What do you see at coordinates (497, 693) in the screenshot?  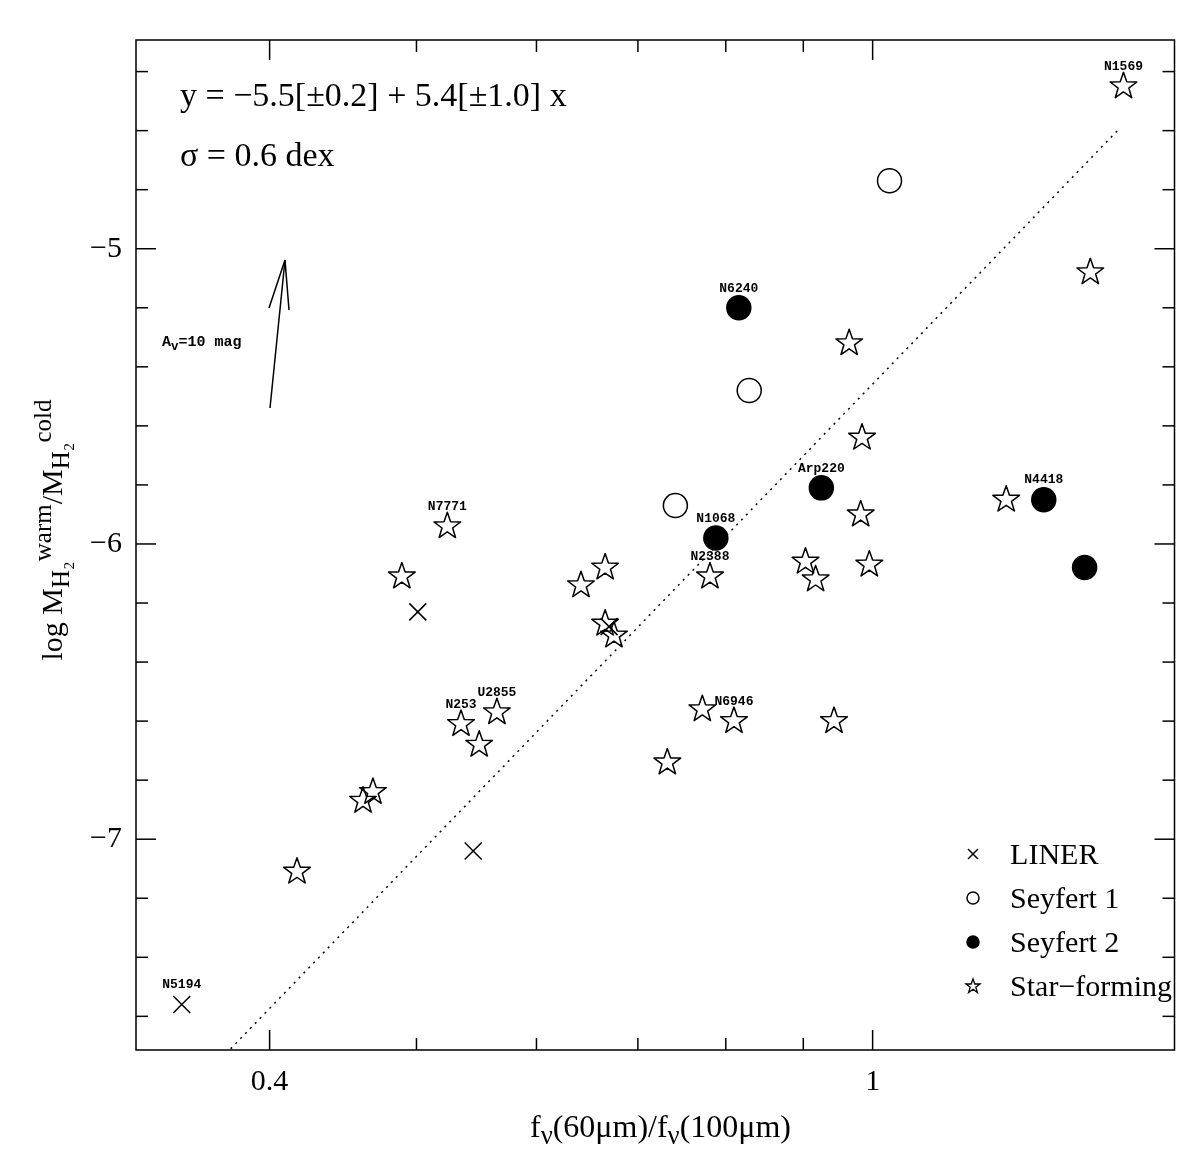 I see `annotation: U2855` at bounding box center [497, 693].